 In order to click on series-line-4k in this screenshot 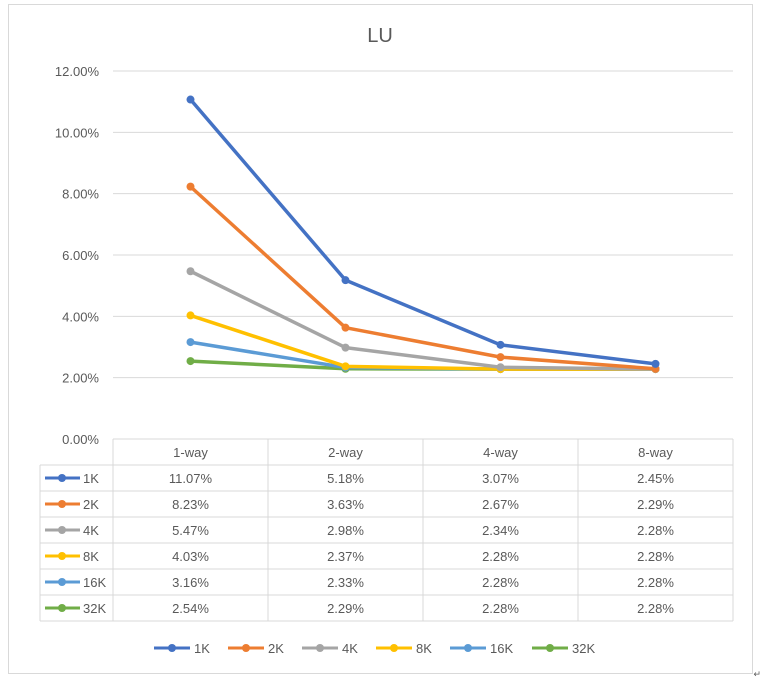, I will do `click(423, 320)`.